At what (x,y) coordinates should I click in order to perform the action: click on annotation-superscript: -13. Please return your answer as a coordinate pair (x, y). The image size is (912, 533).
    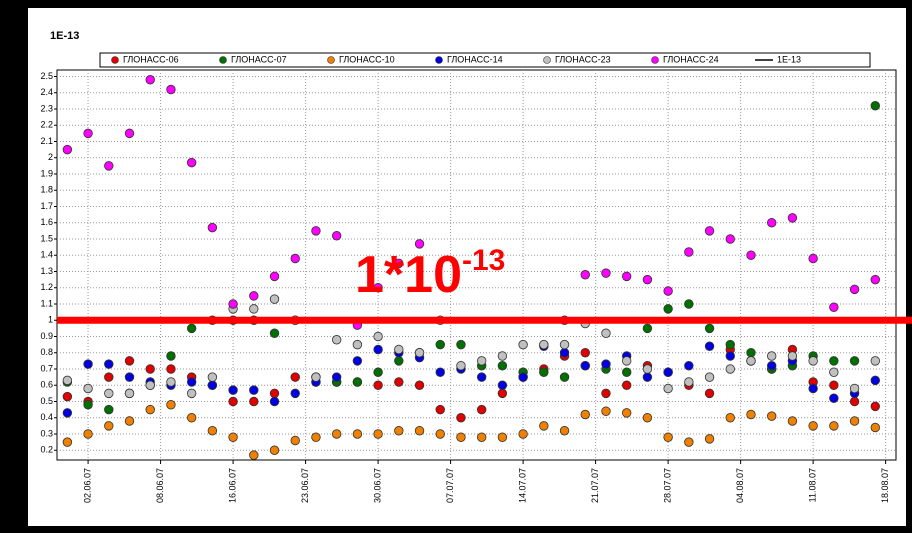
    Looking at the image, I should click on (483, 260).